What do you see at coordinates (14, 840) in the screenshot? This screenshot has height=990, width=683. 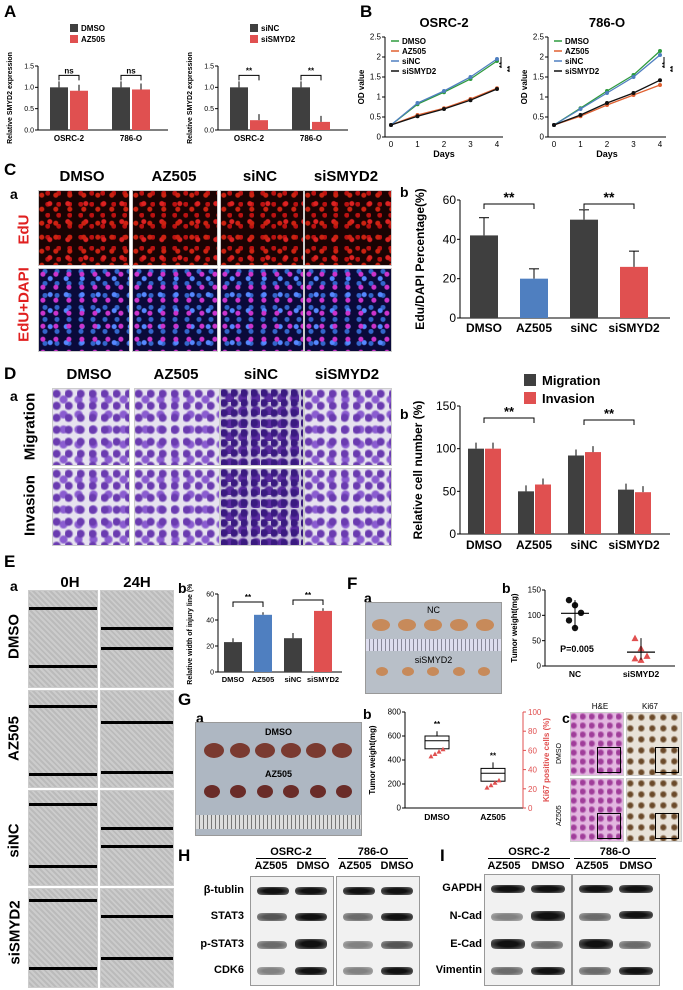 I see `e-row-sinc: siNC` at bounding box center [14, 840].